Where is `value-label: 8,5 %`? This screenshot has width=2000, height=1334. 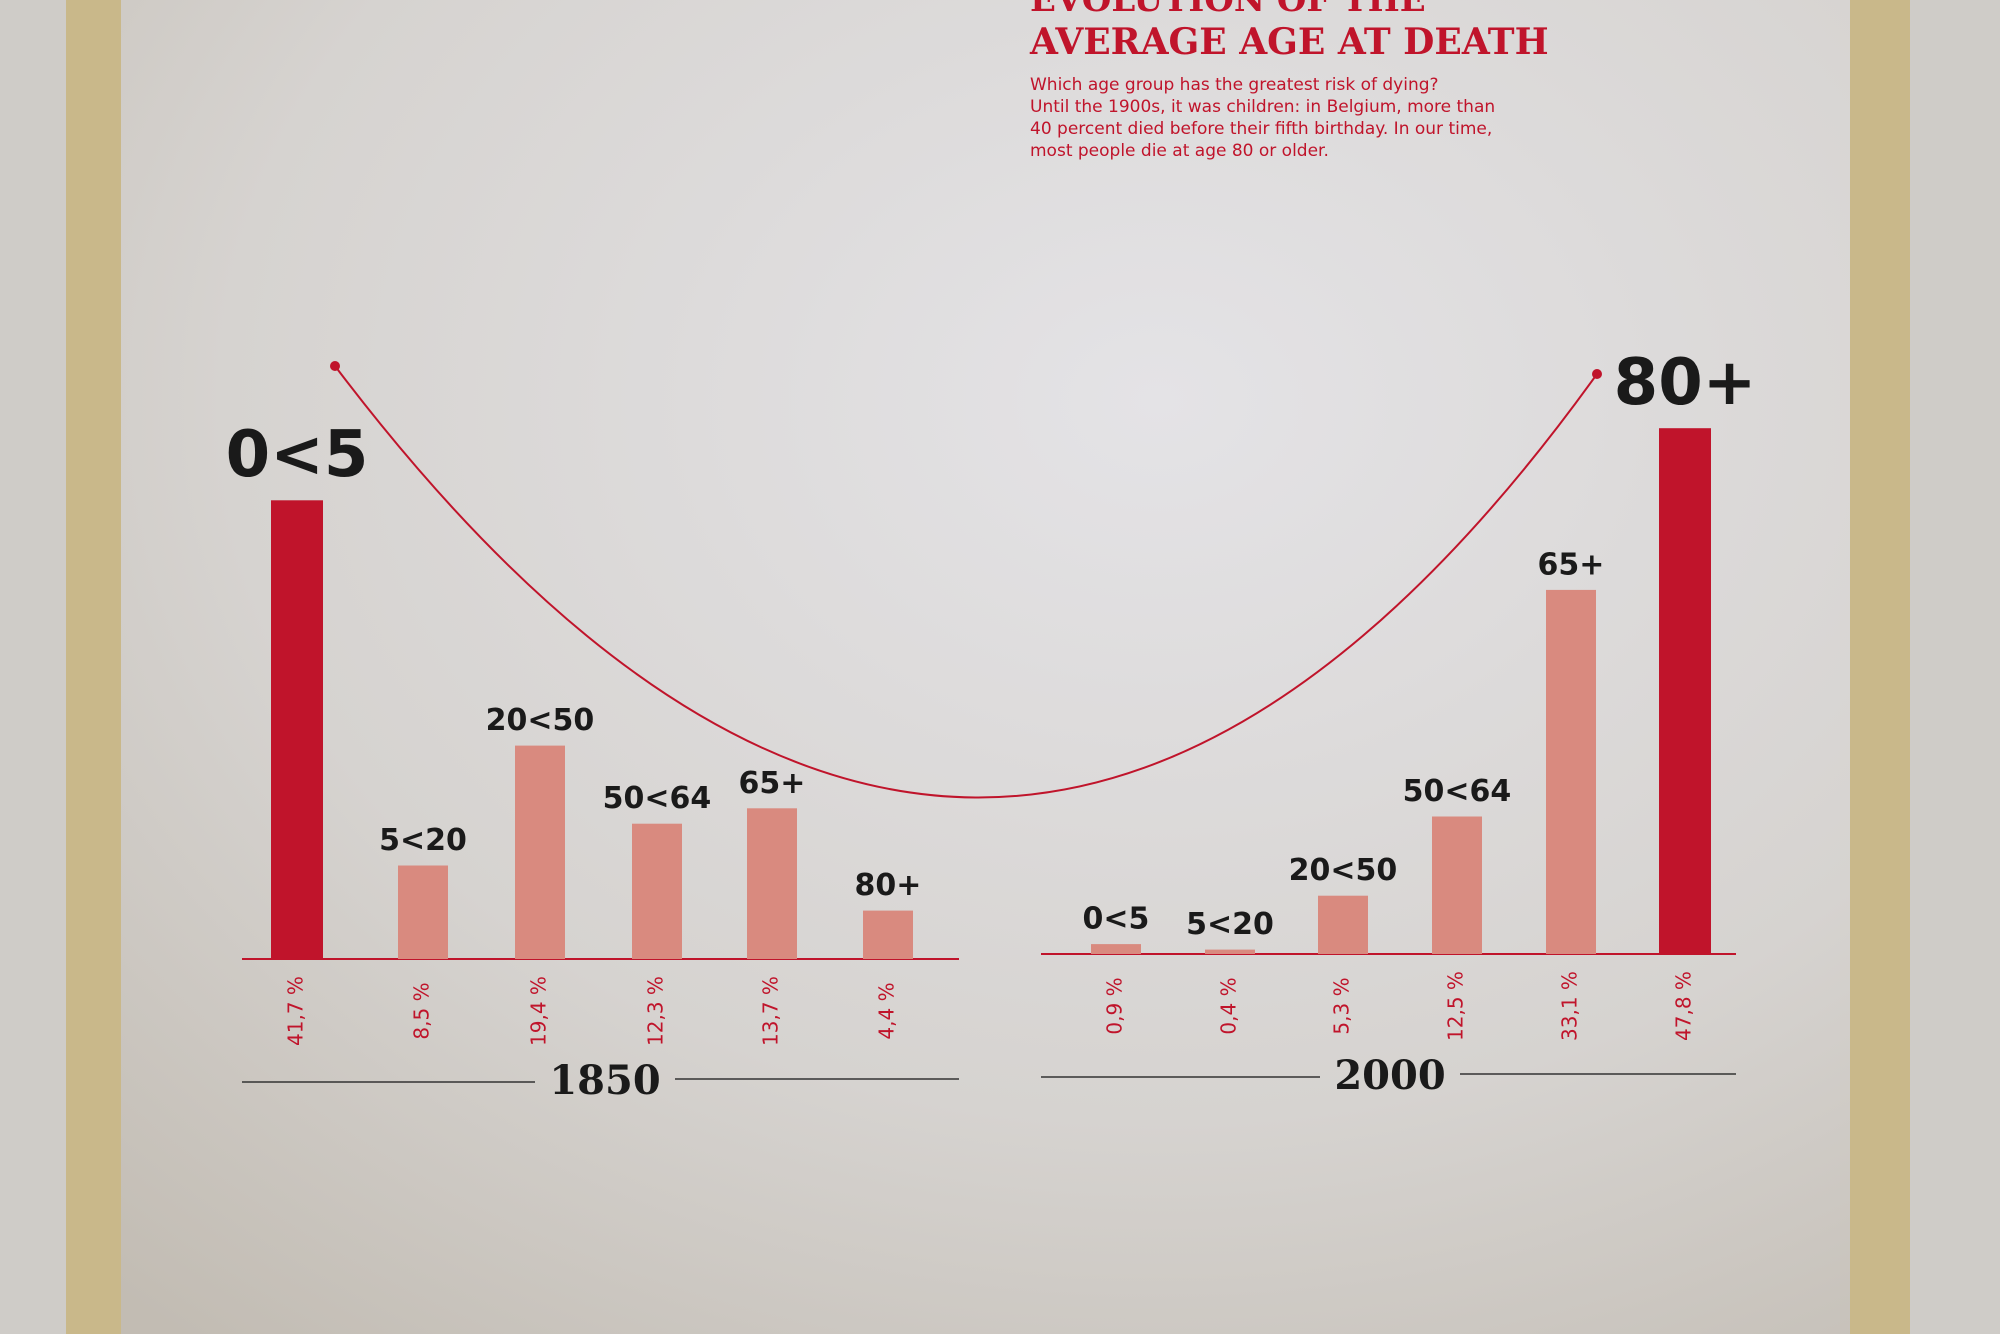
value-label: 8,5 % is located at coordinates (422, 1010).